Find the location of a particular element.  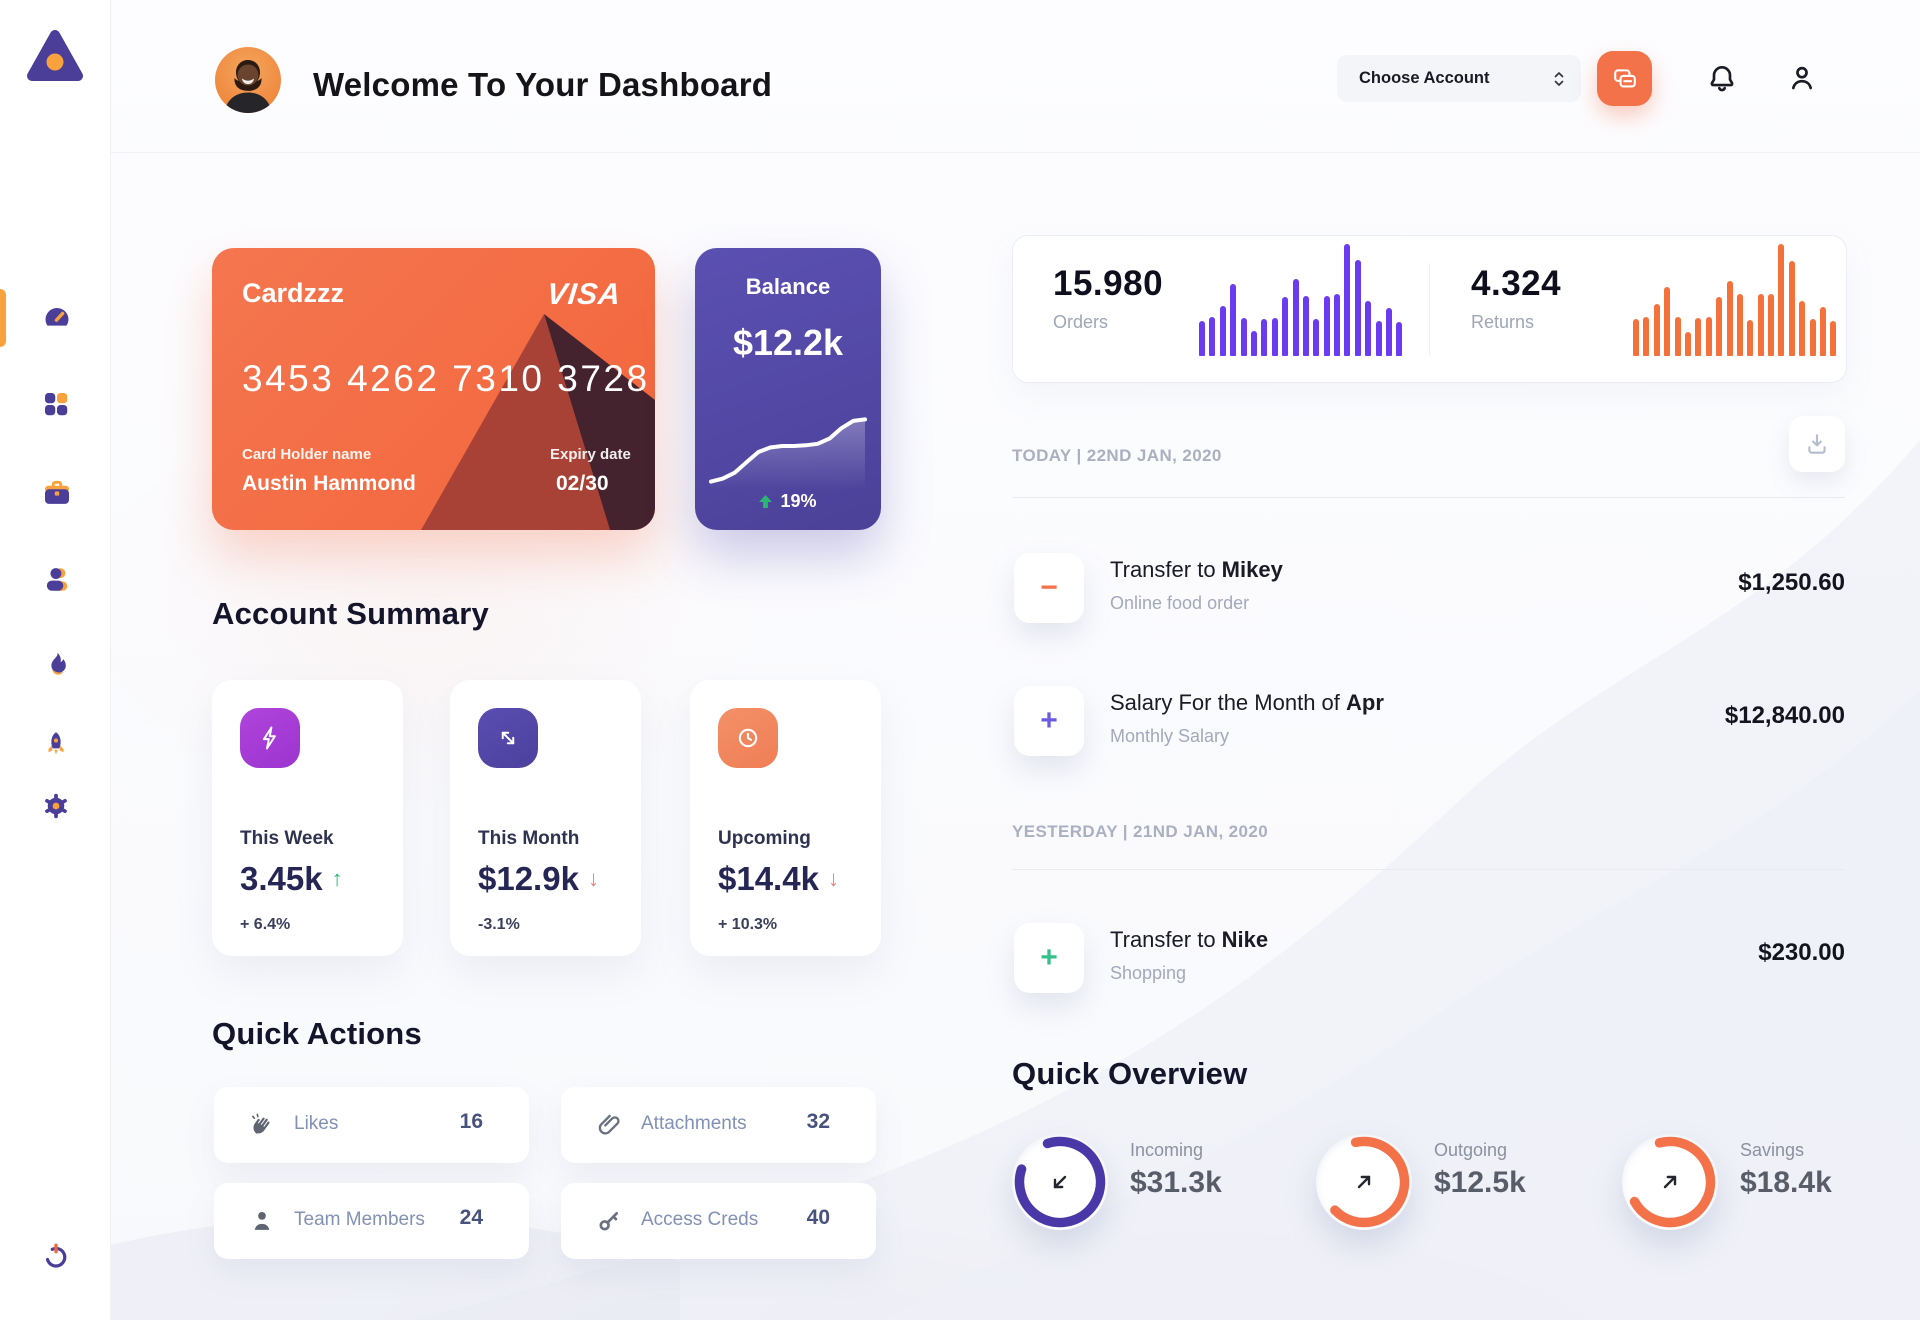

returns-value: 4.324 is located at coordinates (1516, 283).